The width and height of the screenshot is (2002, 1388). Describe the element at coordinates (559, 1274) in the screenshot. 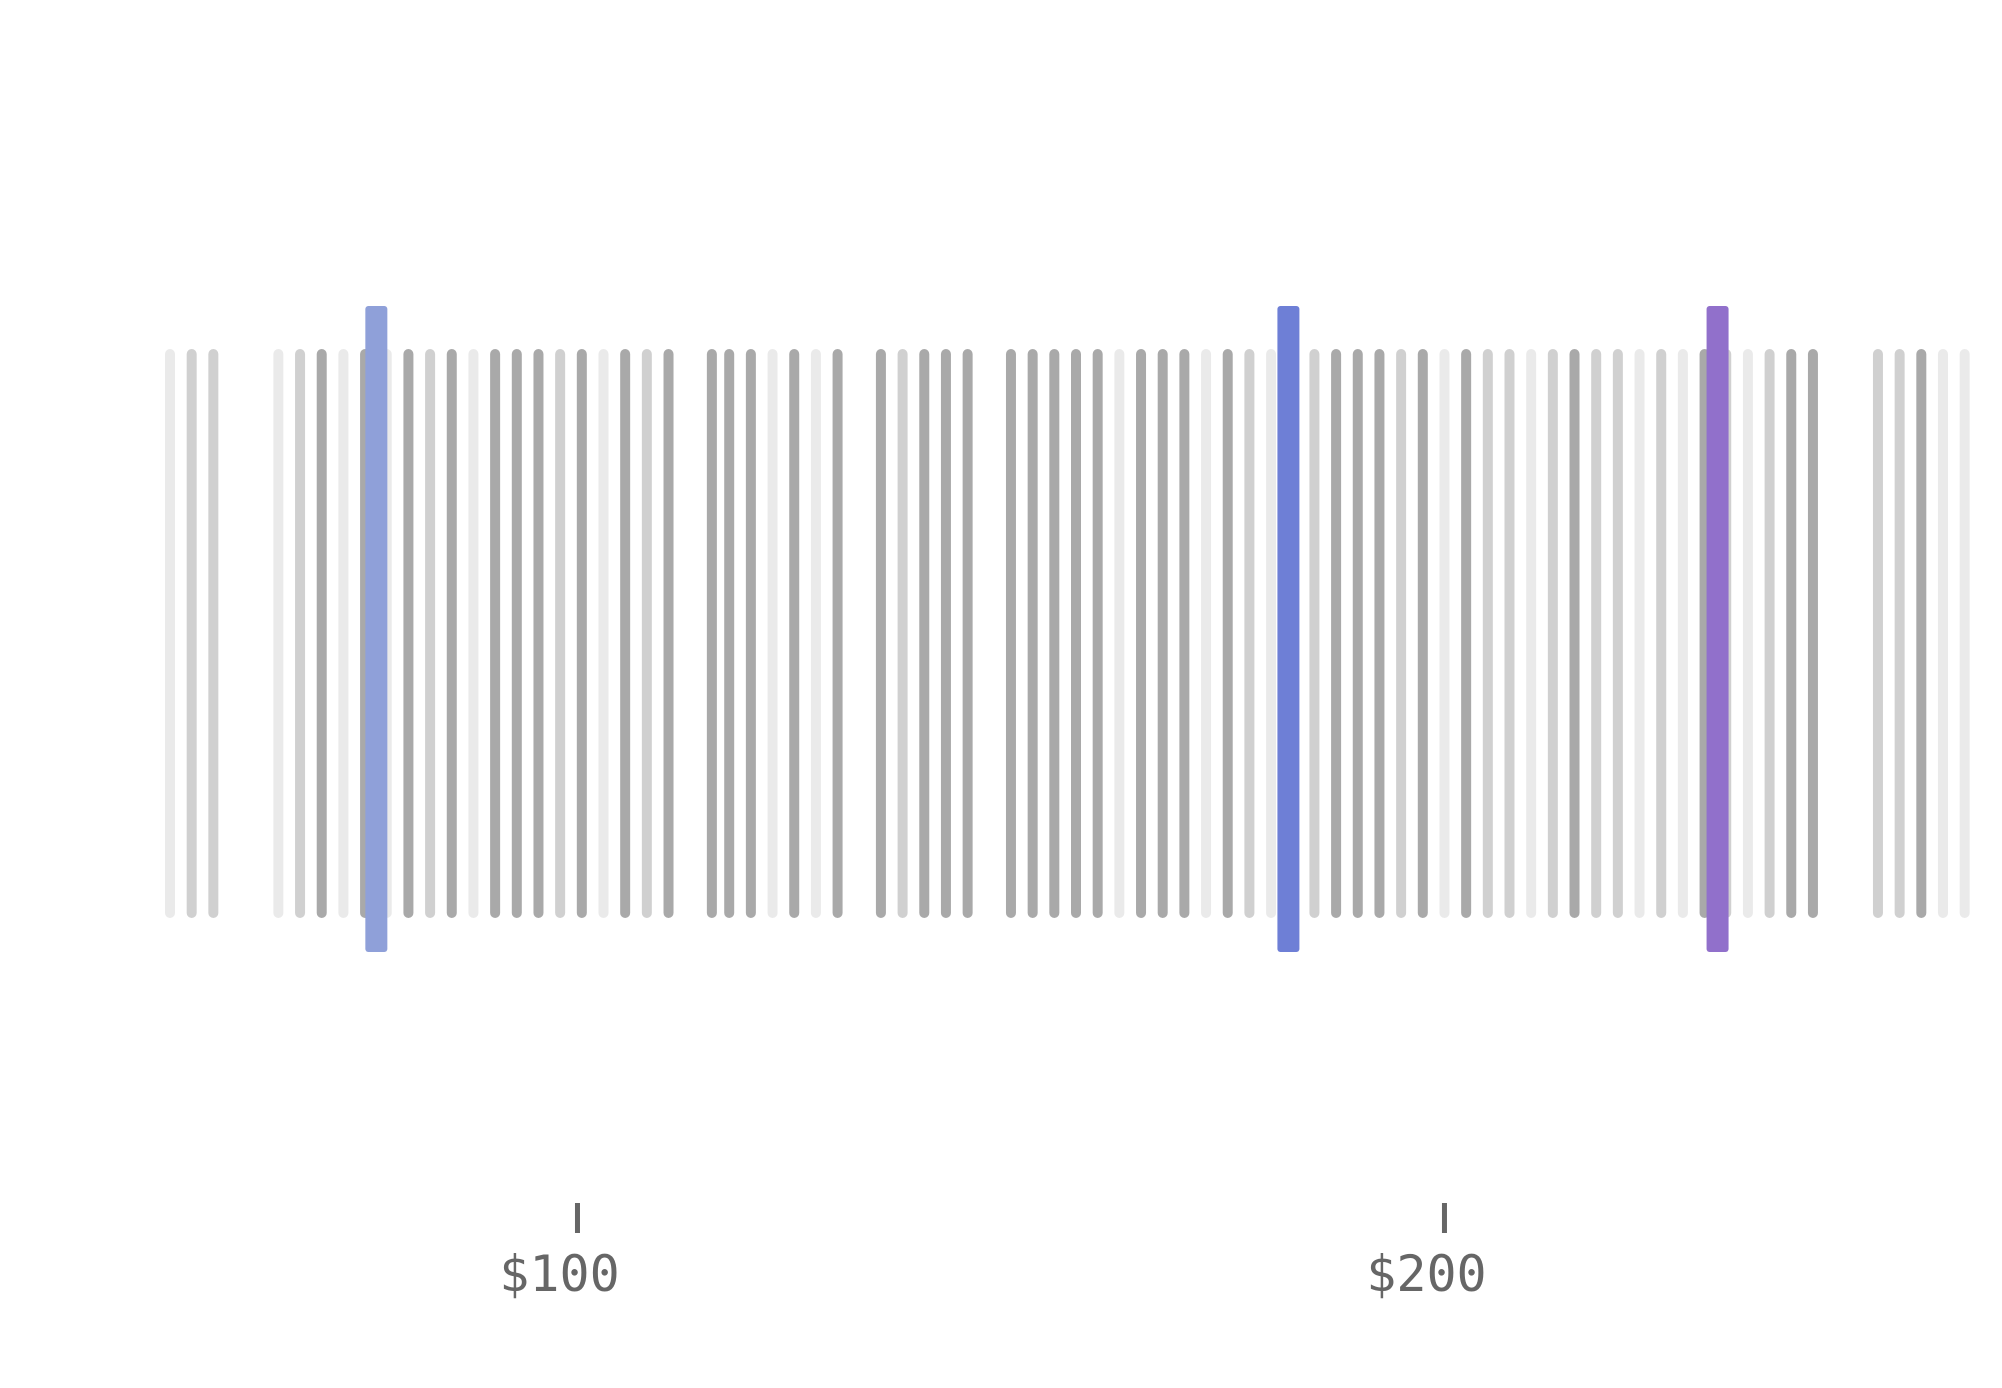

I see `x-tick-label: $100` at that location.